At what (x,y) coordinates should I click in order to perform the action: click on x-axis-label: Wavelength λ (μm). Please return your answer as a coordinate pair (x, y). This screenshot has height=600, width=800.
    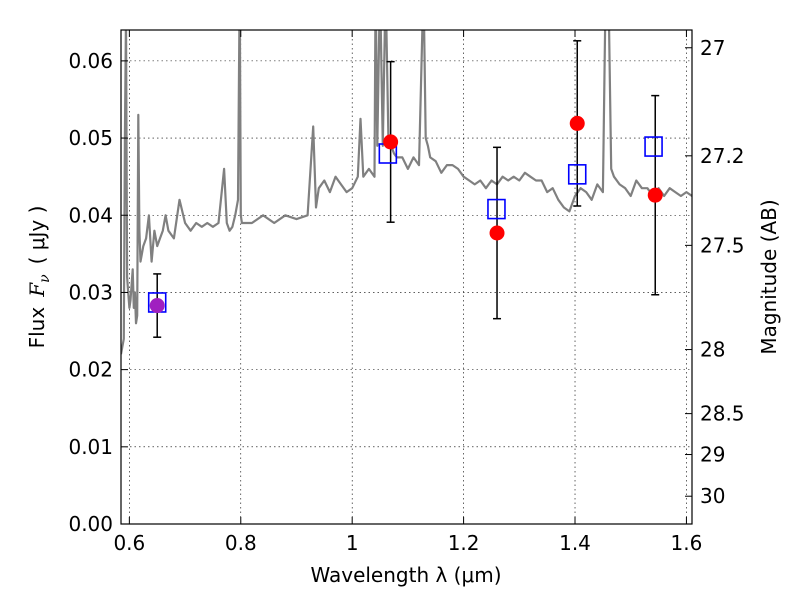
    Looking at the image, I should click on (405, 575).